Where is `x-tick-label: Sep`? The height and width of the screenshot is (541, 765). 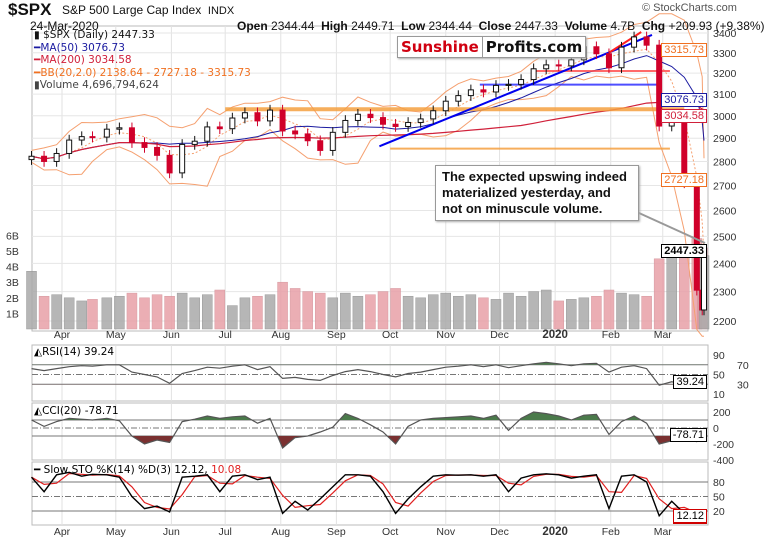
x-tick-label: Sep is located at coordinates (336, 335).